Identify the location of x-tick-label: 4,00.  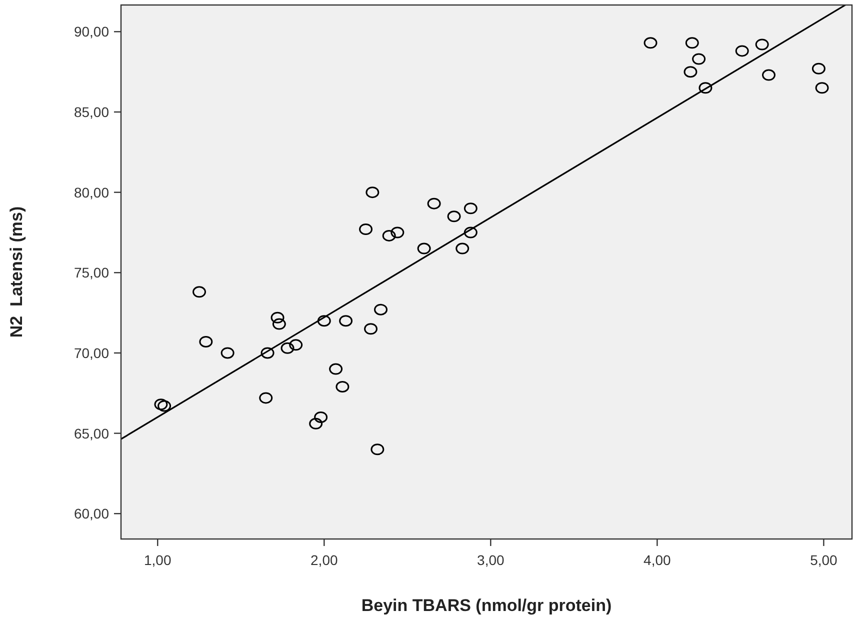
(658, 560).